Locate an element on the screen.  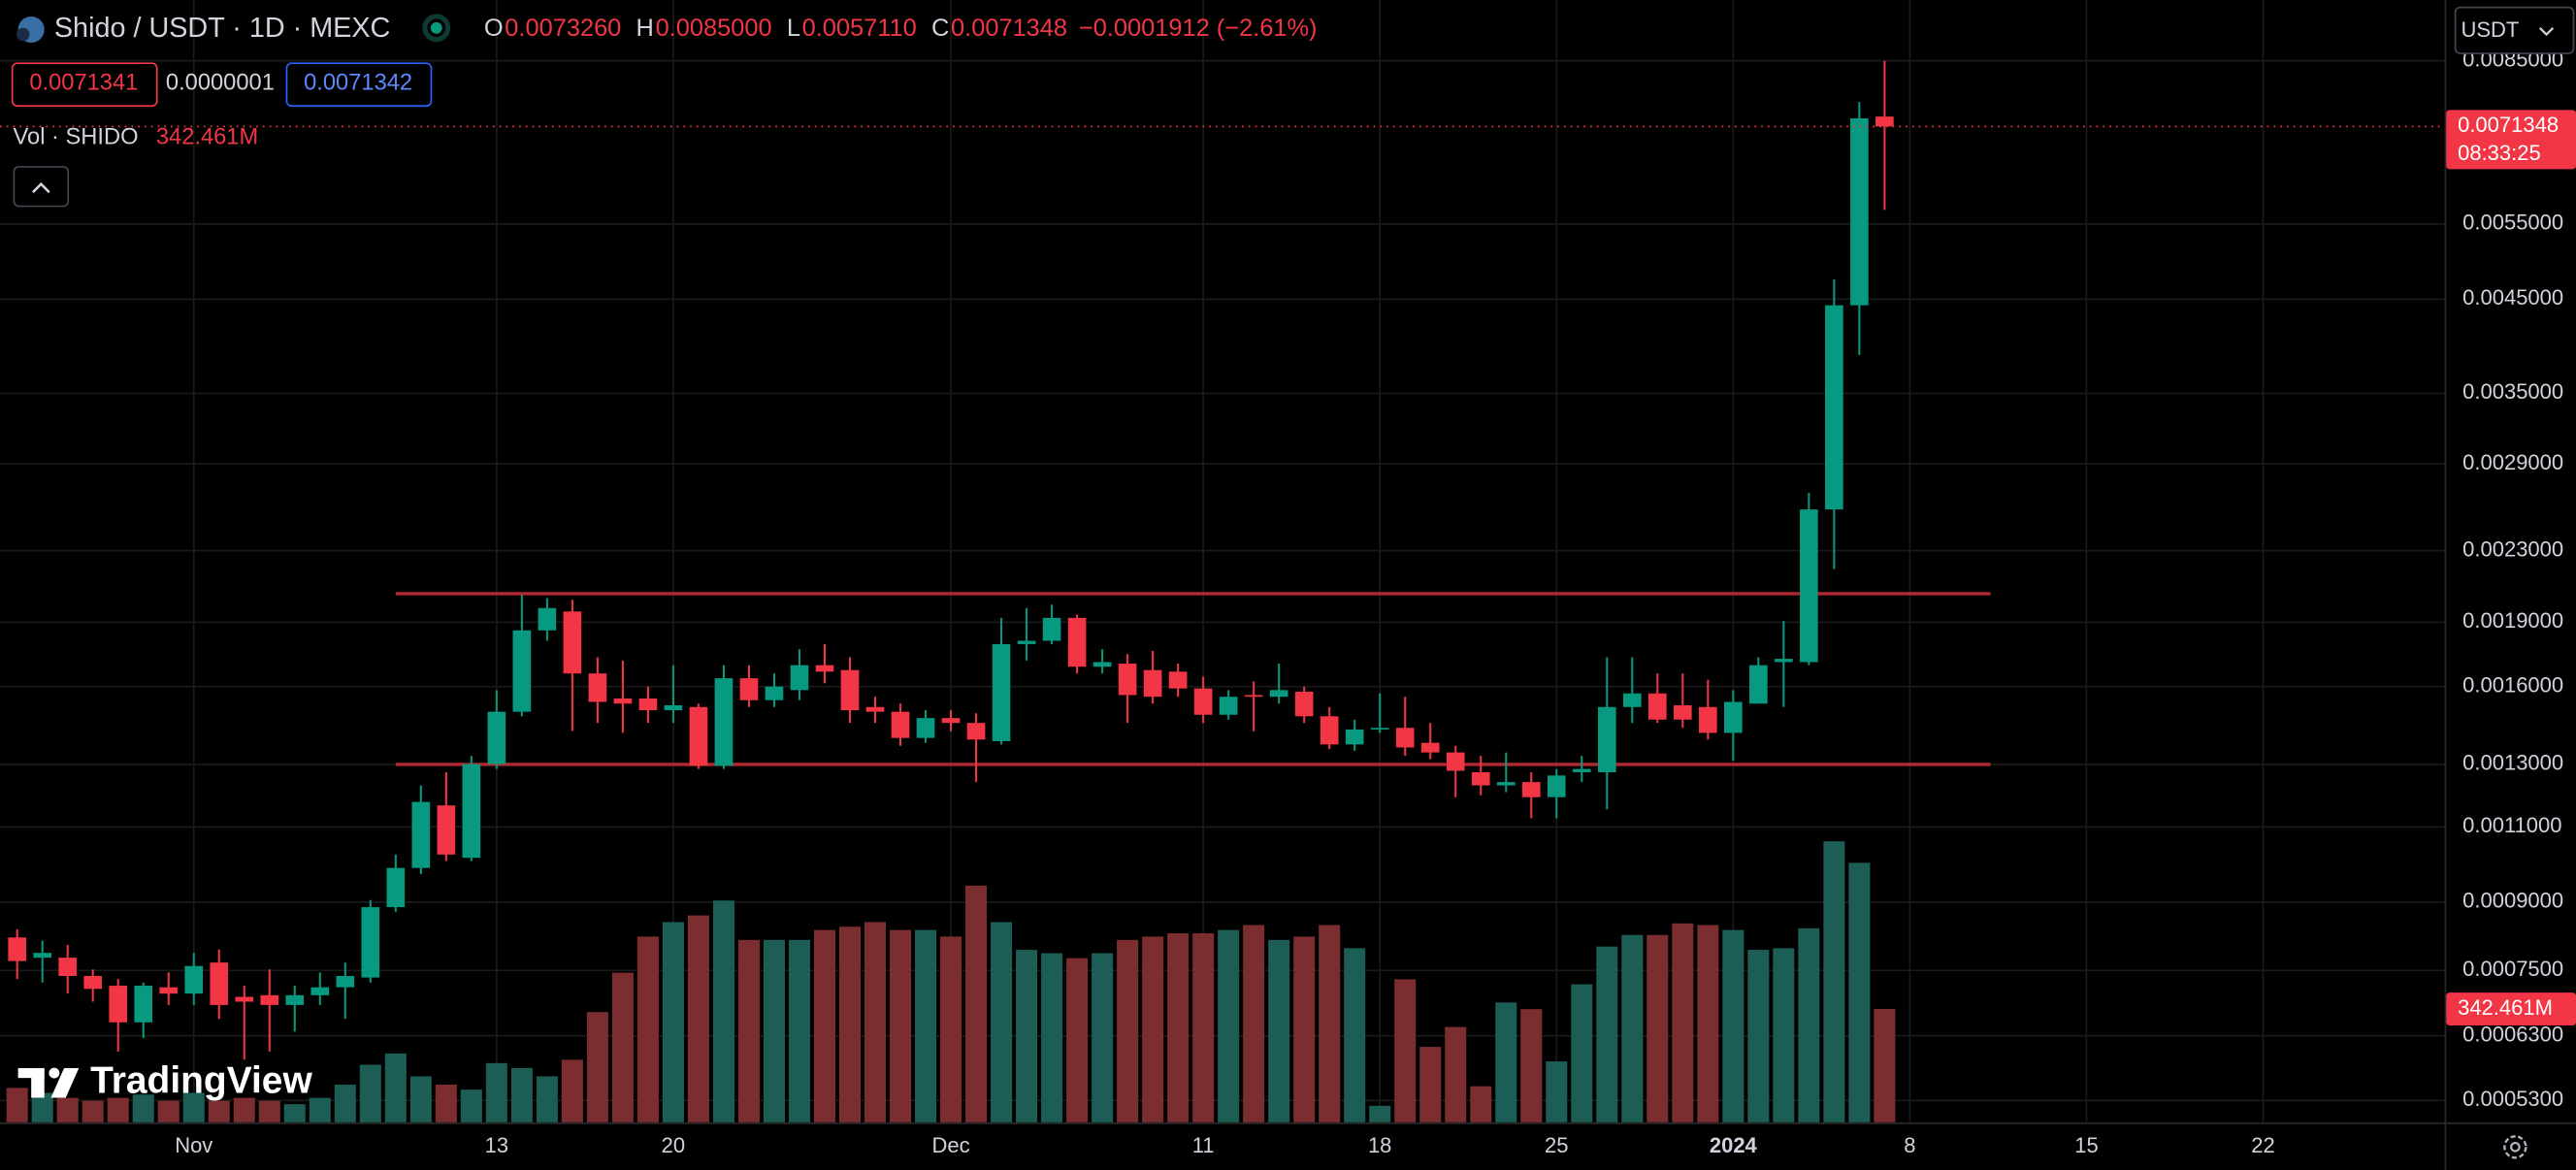
y-tick-label: 0.0016000 is located at coordinates (2513, 685).